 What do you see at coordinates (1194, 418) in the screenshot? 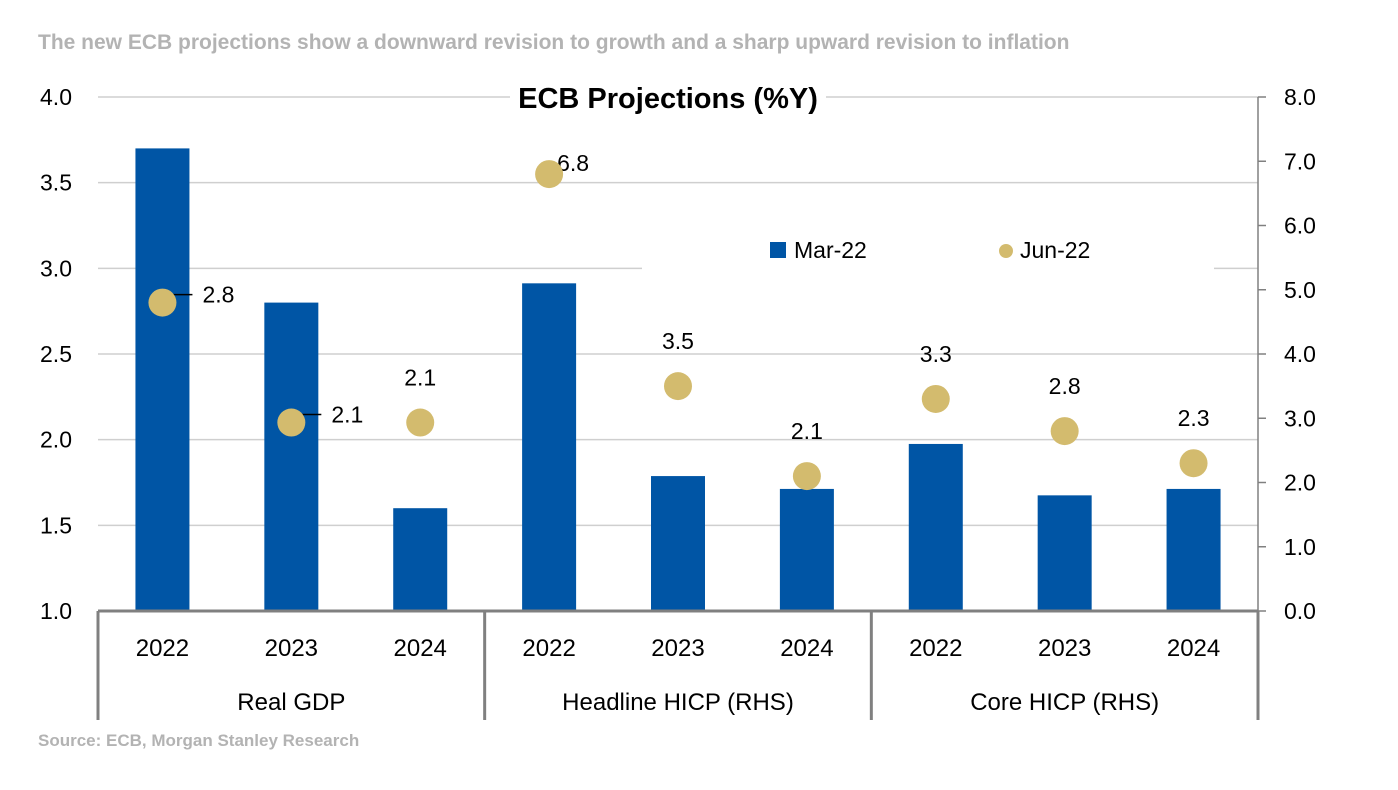
I see `data-label: 2.3` at bounding box center [1194, 418].